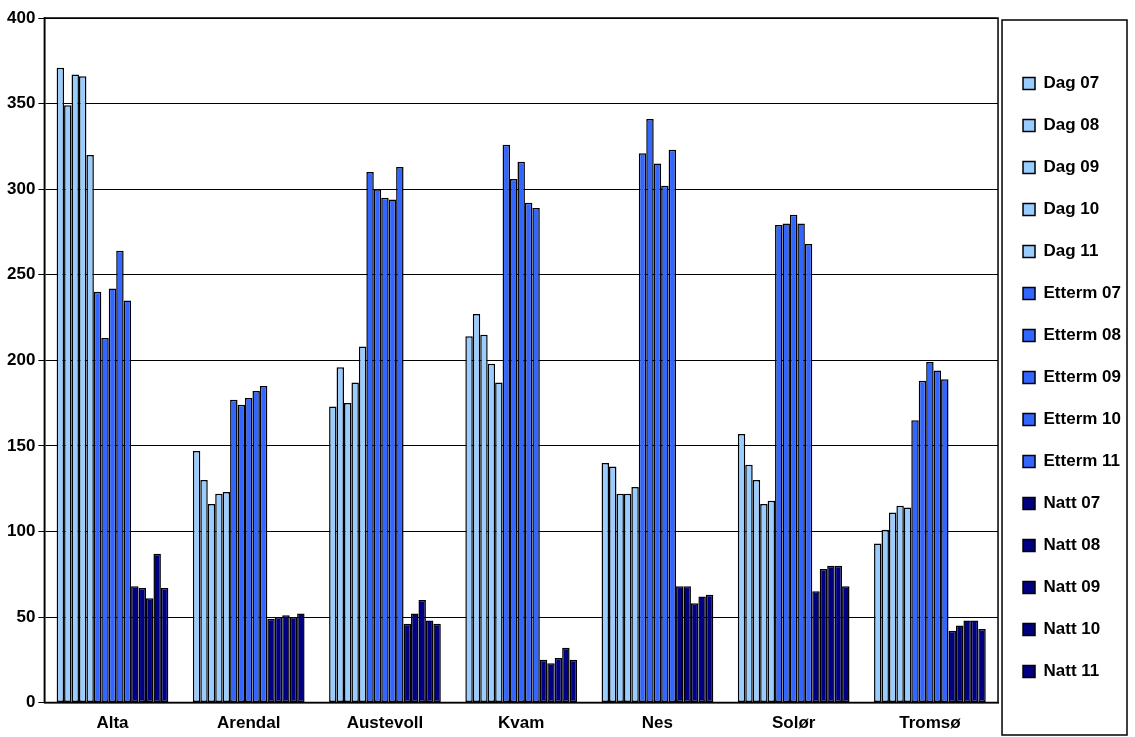 The height and width of the screenshot is (737, 1135). I want to click on x-tick-label: Austevoll, so click(385, 723).